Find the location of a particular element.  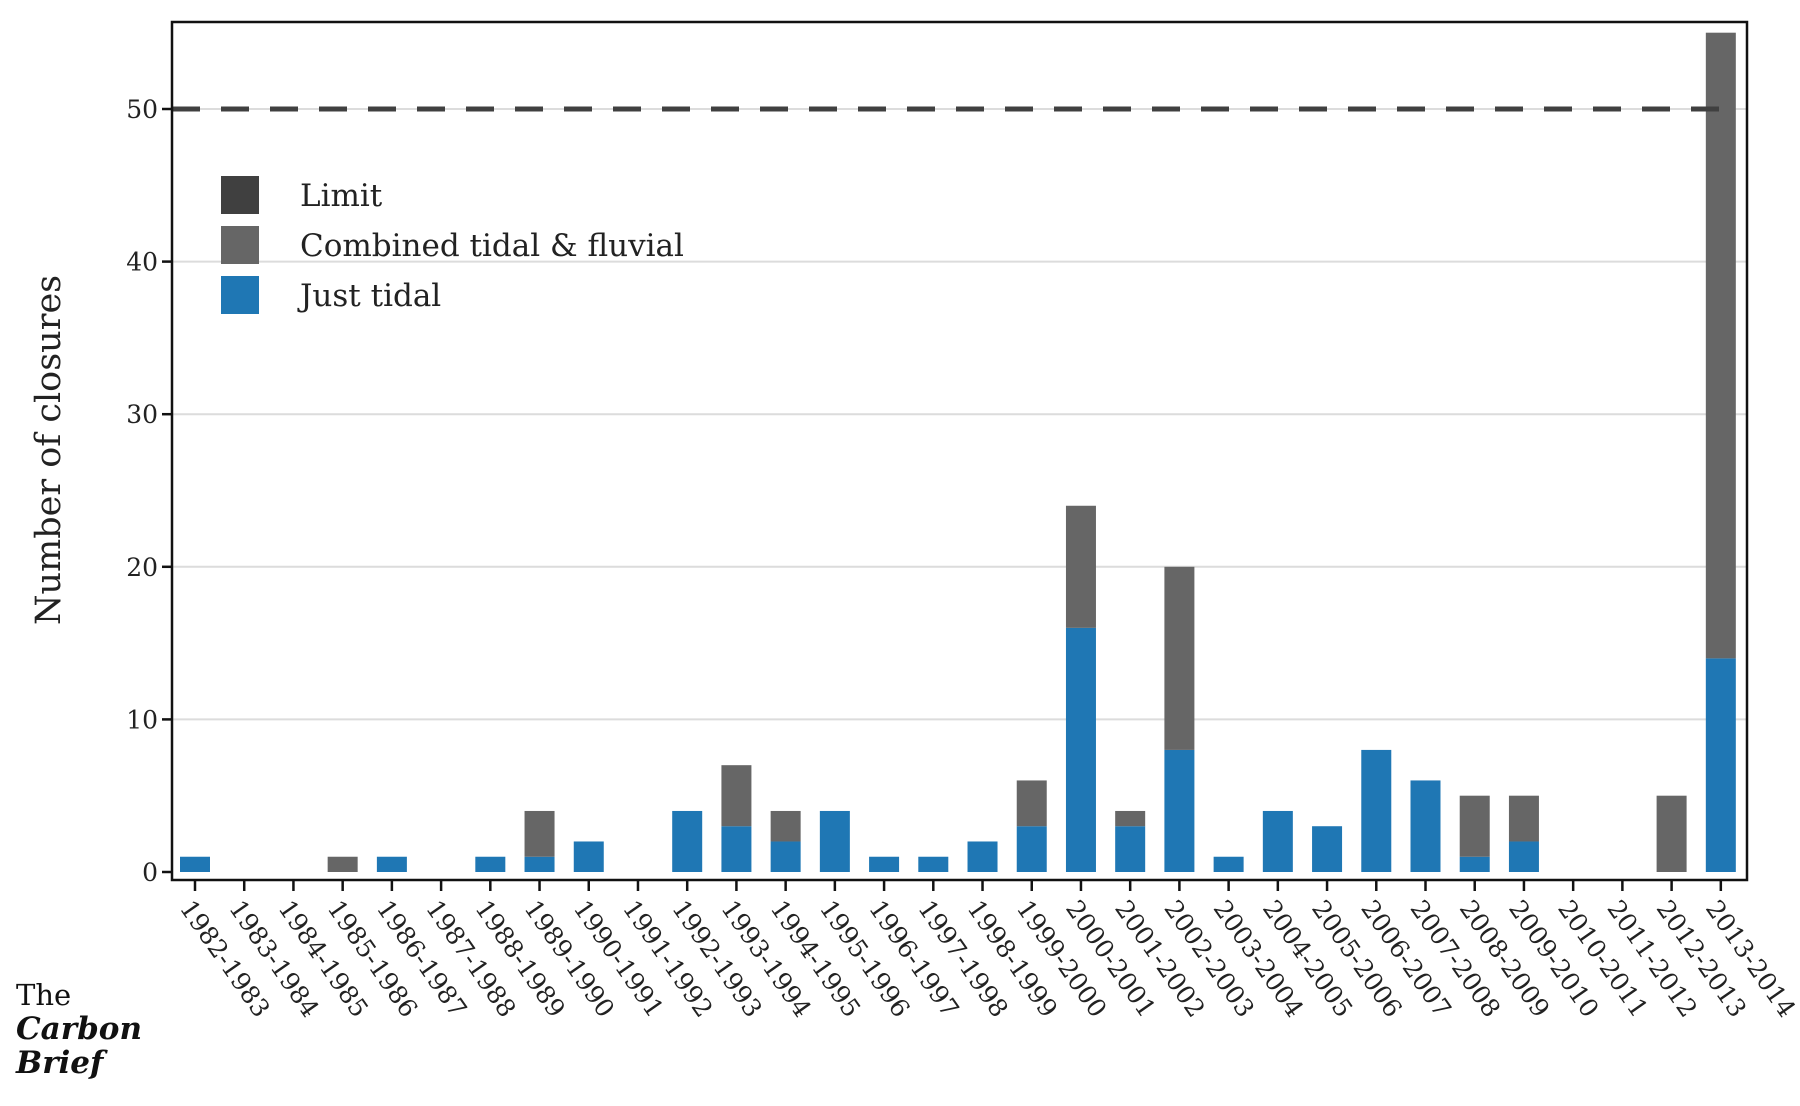

bar-just-tidal-1989-1990 is located at coordinates (539, 864).